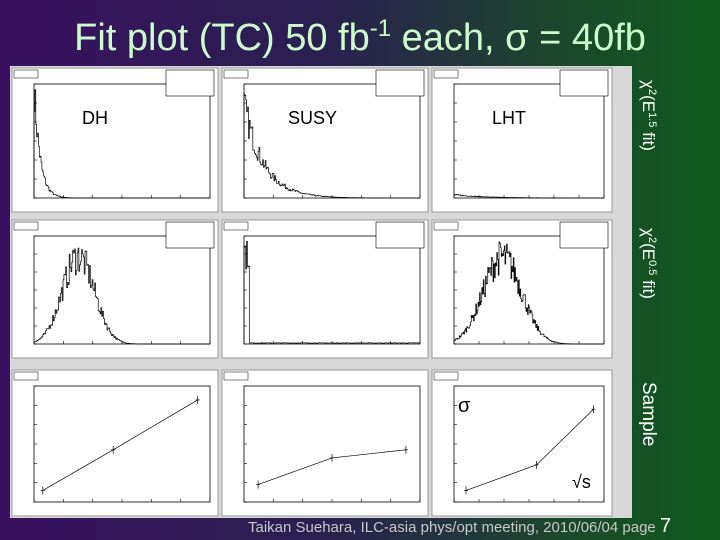 The image size is (720, 540). I want to click on column-label: DH, so click(95, 118).